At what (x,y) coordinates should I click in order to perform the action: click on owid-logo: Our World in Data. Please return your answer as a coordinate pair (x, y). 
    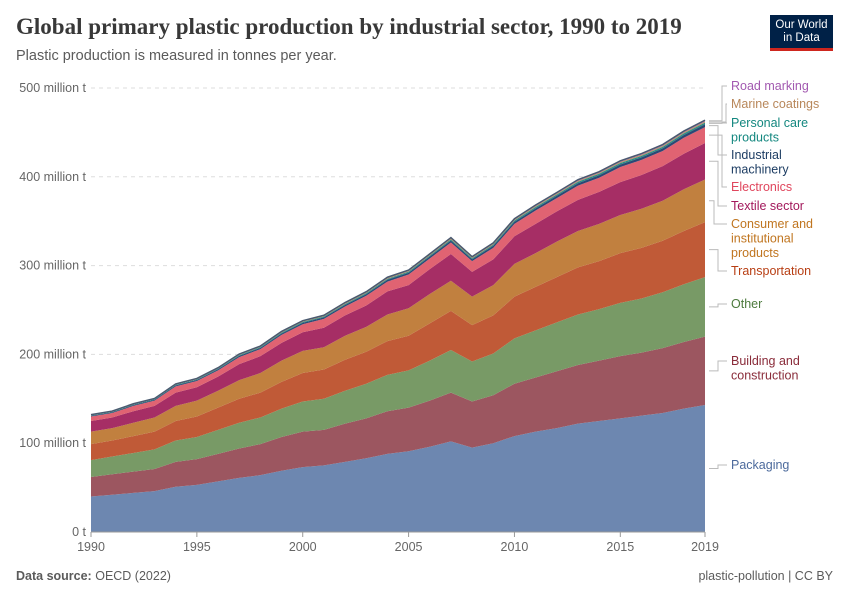
    Looking at the image, I should click on (801, 33).